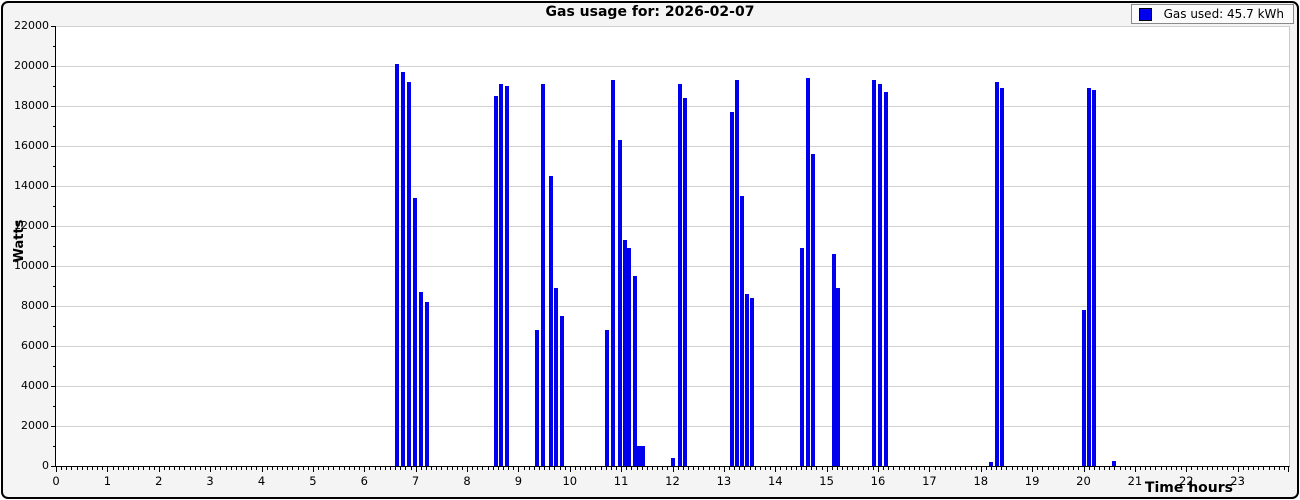 Image resolution: width=1300 pixels, height=500 pixels. What do you see at coordinates (210, 481) in the screenshot?
I see `x-tick-label: 3` at bounding box center [210, 481].